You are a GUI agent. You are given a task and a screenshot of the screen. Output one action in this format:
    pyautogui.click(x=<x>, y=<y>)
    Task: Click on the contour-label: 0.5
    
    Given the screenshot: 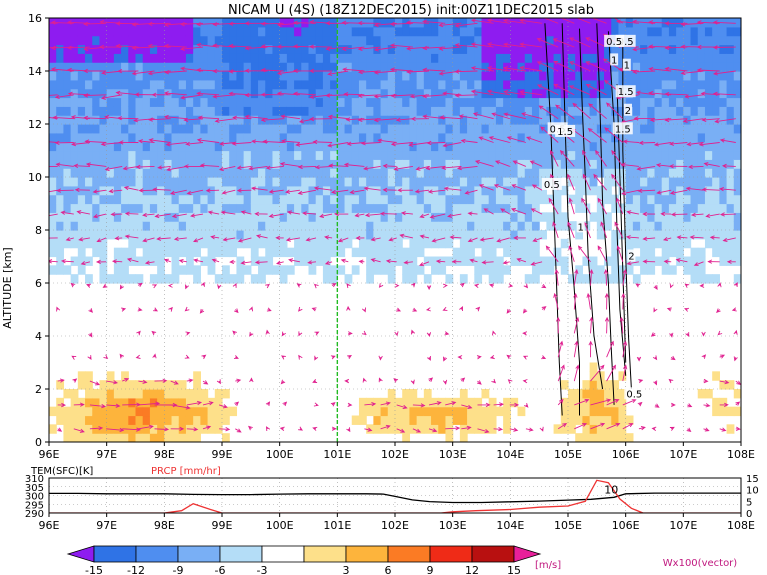 What is the action you would take?
    pyautogui.click(x=552, y=185)
    